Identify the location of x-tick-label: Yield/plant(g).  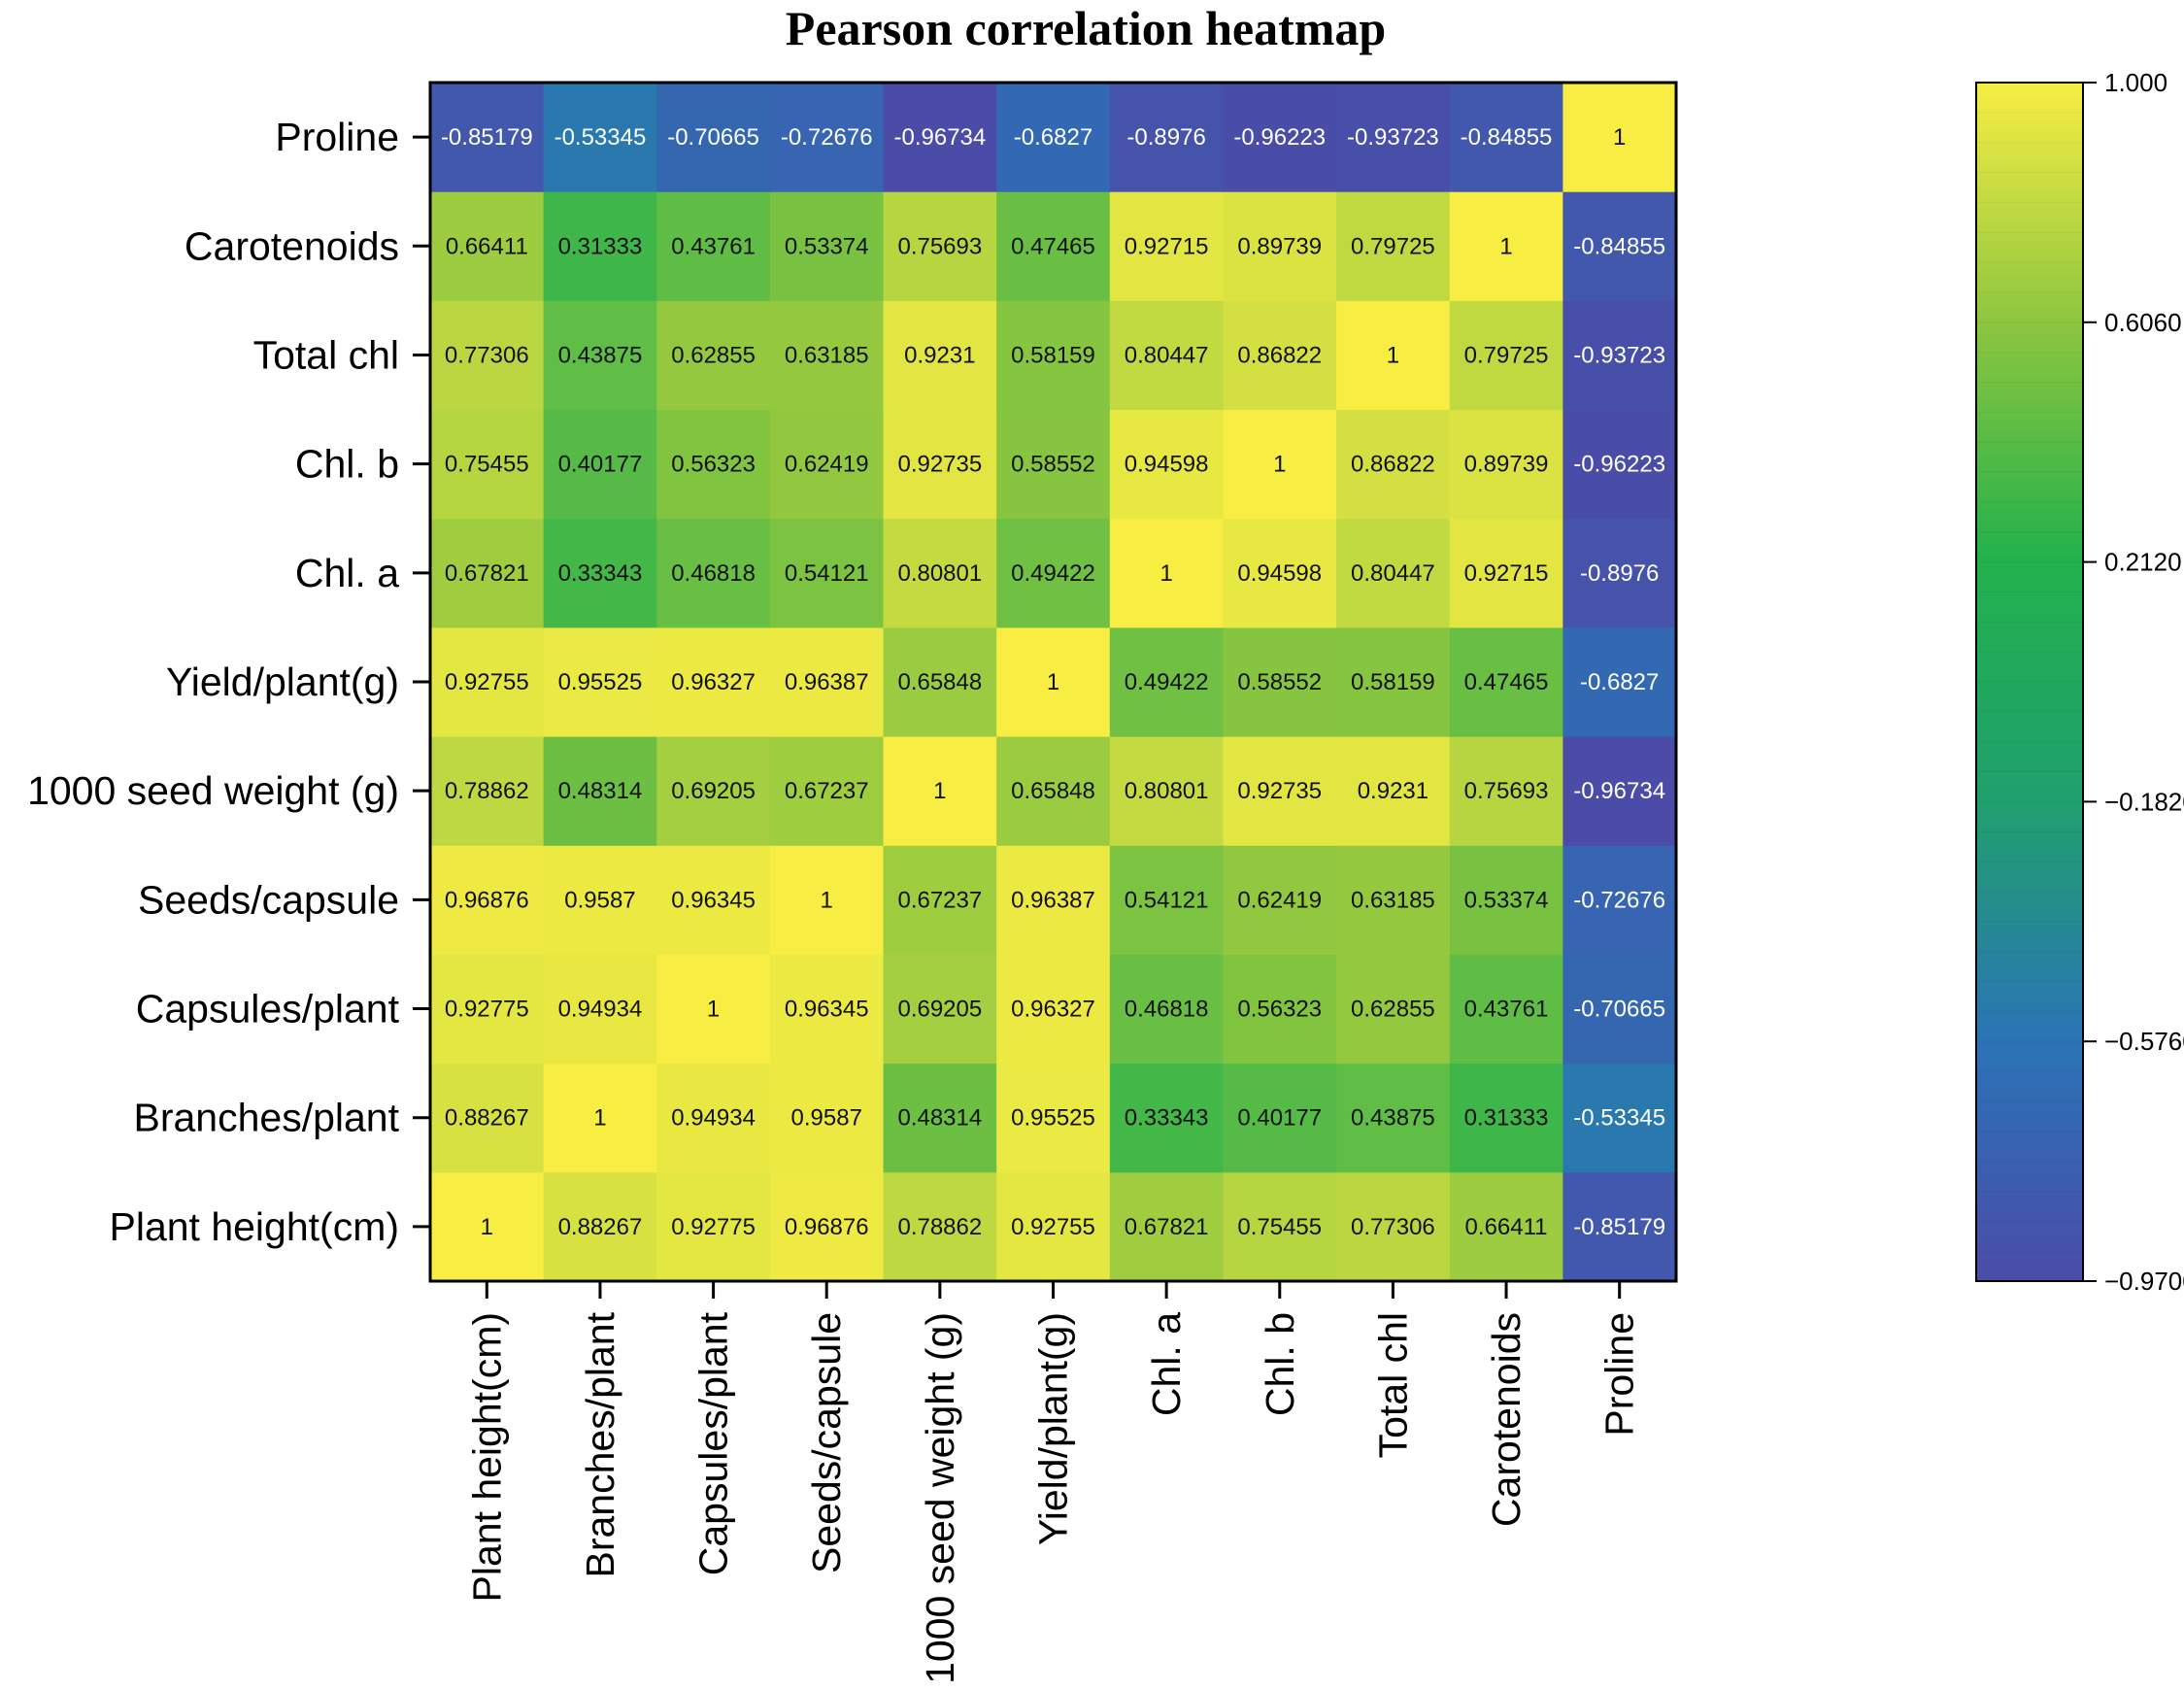
(1053, 1428).